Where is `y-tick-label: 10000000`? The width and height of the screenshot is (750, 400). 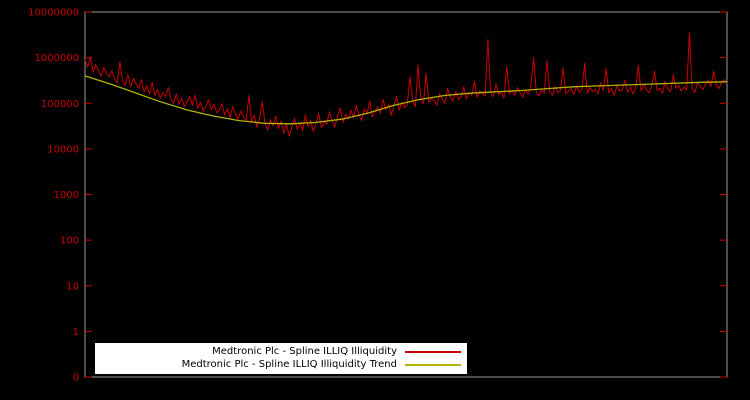 y-tick-label: 10000000 is located at coordinates (53, 13).